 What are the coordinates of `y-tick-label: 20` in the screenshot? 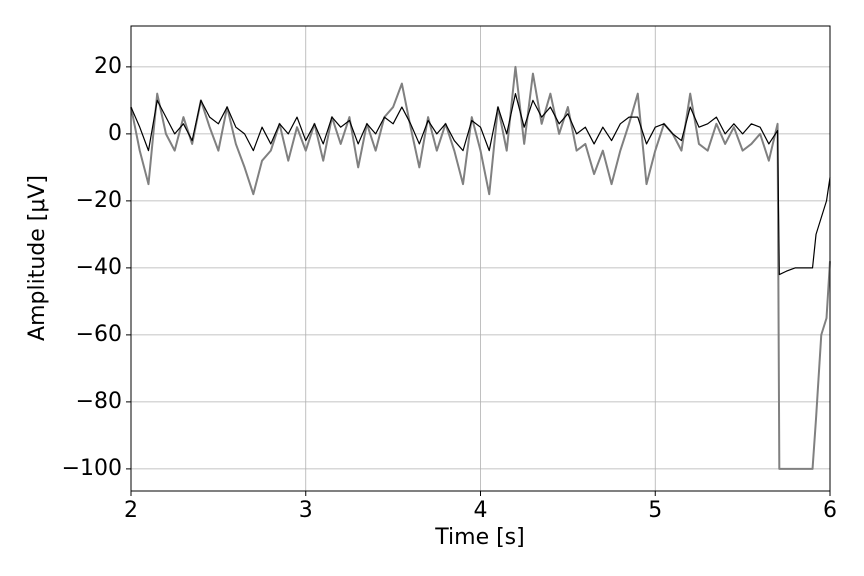 It's located at (108, 66).